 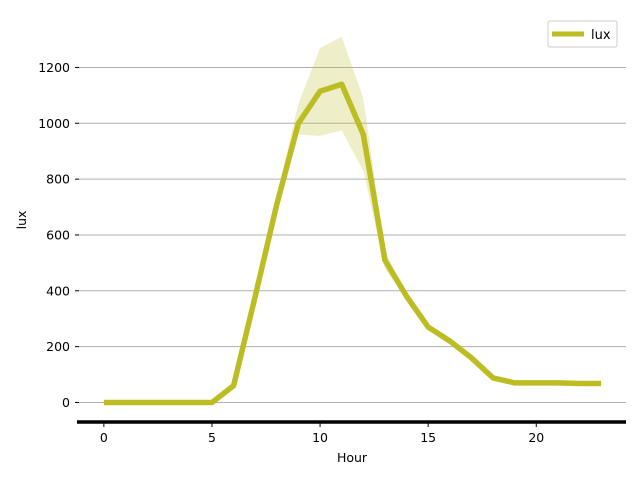 What do you see at coordinates (351, 432) in the screenshot?
I see `x-axis: 0 5 10 15 20` at bounding box center [351, 432].